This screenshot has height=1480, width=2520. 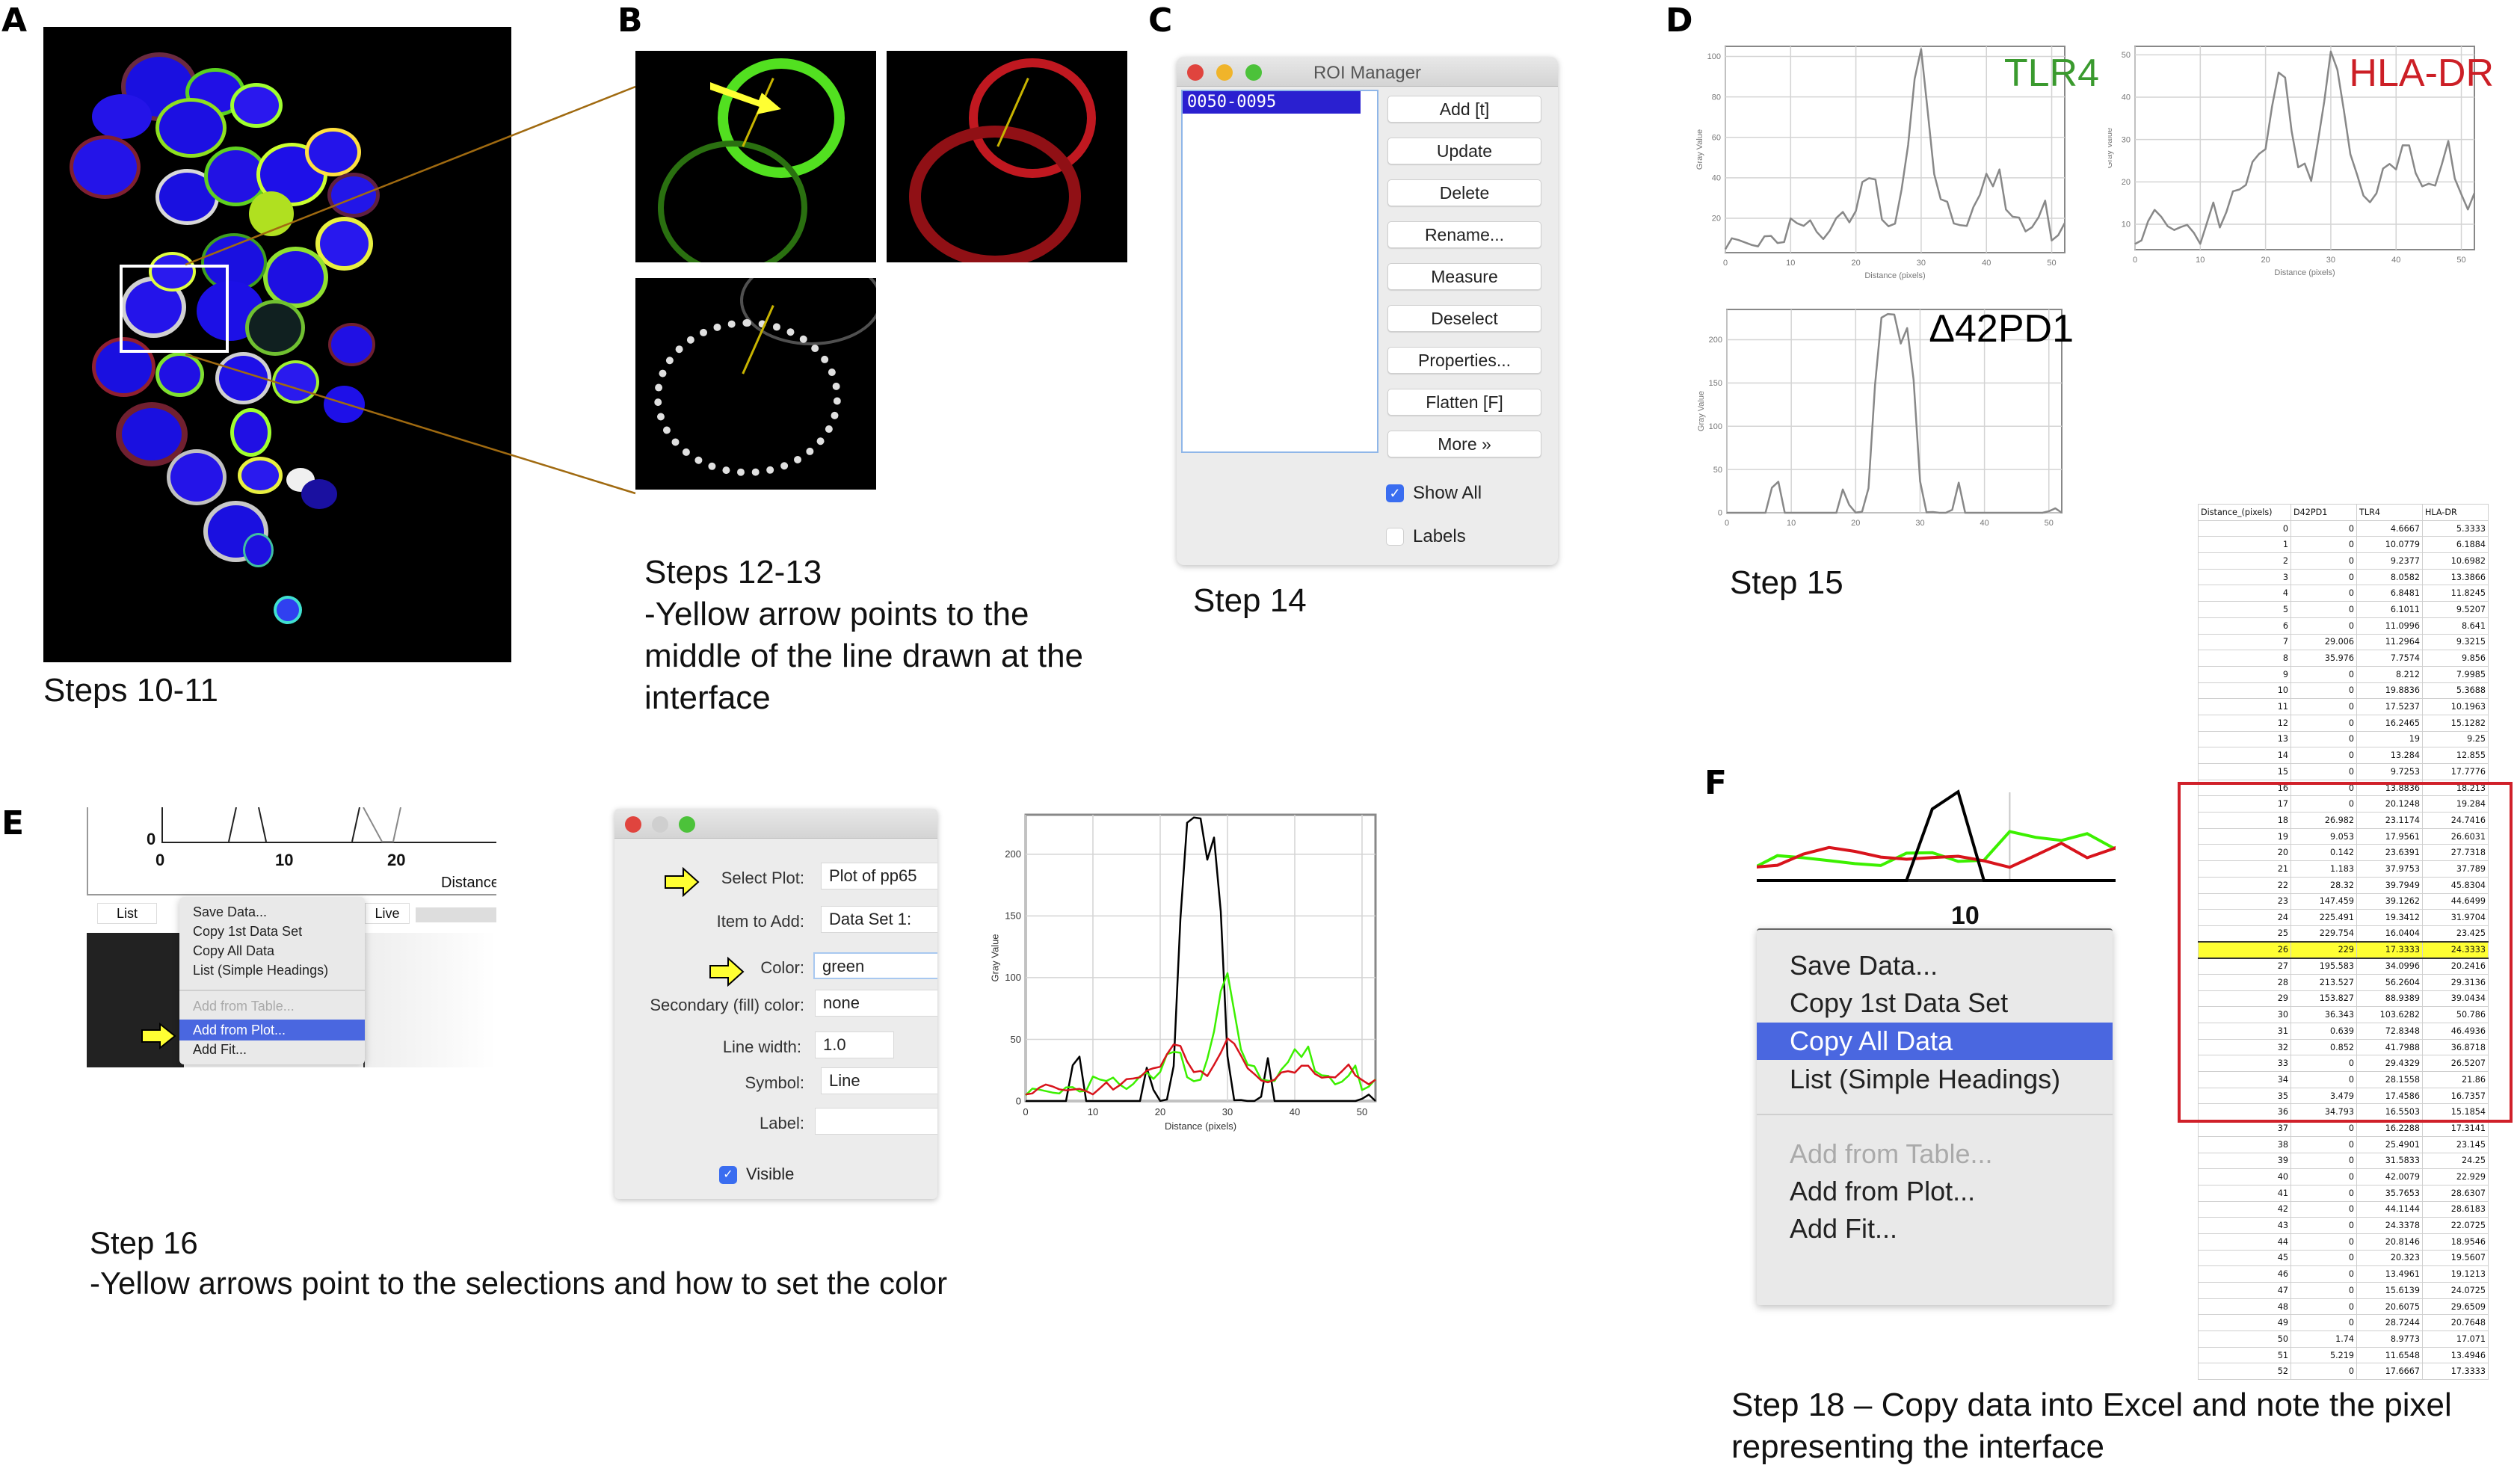 I want to click on add-button: Add [t], so click(x=1464, y=110).